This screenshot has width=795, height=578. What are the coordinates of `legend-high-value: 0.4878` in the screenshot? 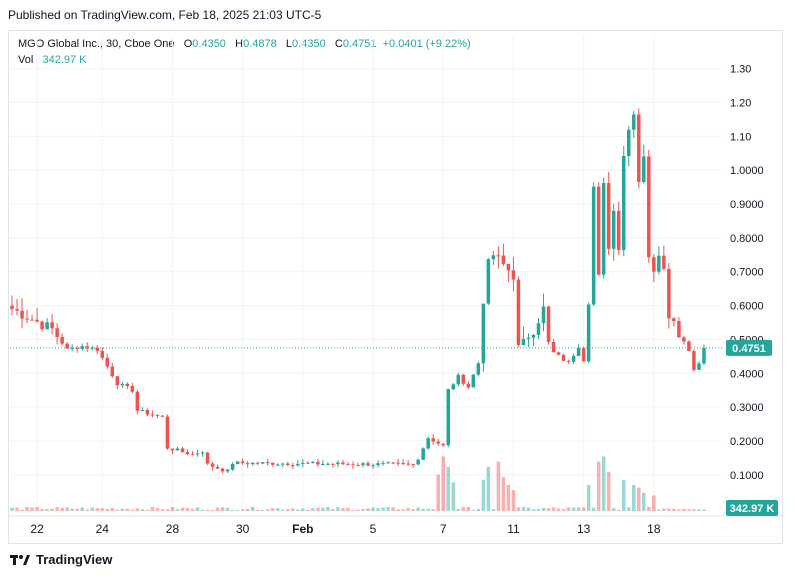 It's located at (260, 44).